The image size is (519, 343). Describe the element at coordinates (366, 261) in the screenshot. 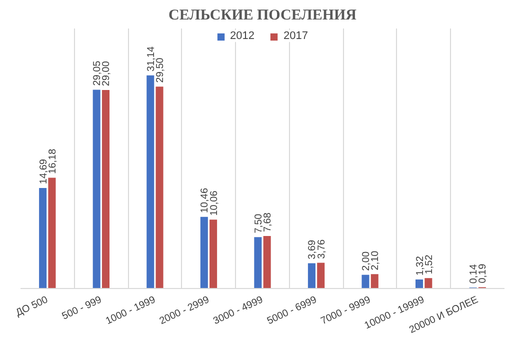

I see `data-label: 2,00` at that location.